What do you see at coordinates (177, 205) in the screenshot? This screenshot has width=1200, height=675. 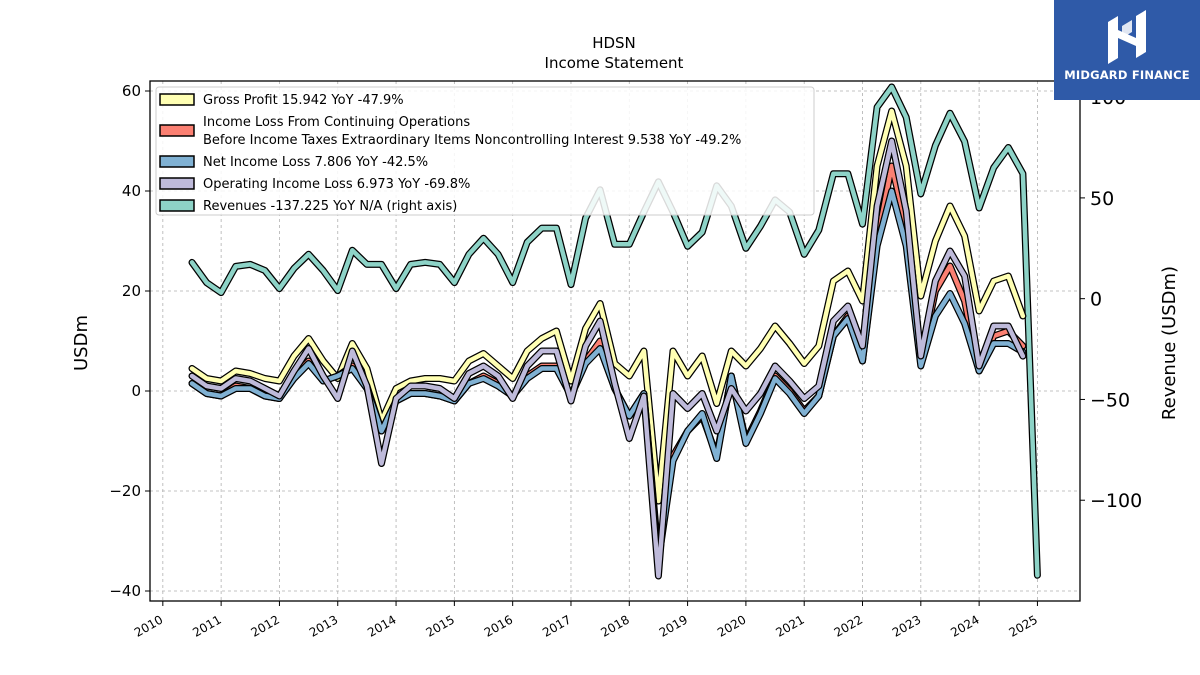 I see `legend-swatch-revenues` at bounding box center [177, 205].